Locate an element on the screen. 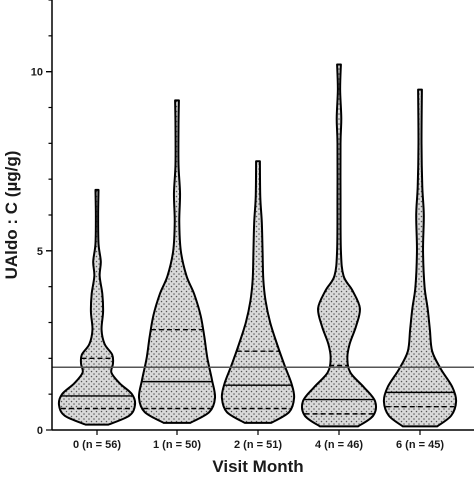 This screenshot has height=479, width=474. x-tick-label: 1 (n = 50) is located at coordinates (177, 445).